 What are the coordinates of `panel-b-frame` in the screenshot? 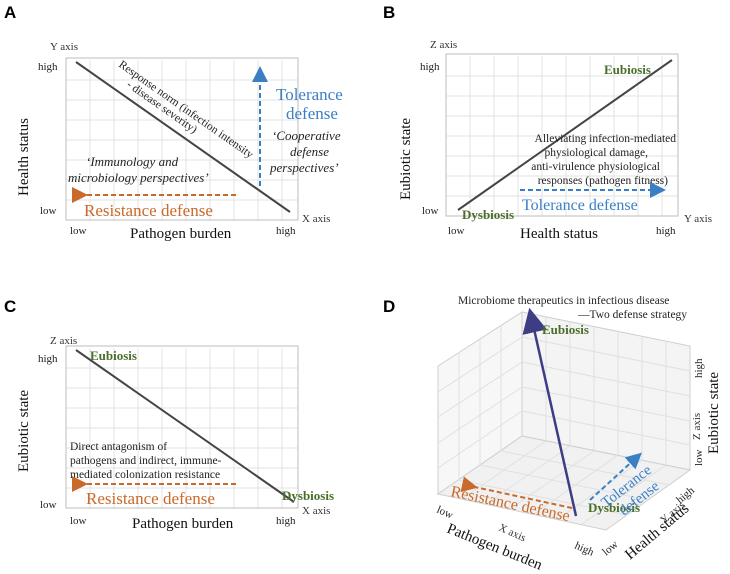 It's located at (562, 135).